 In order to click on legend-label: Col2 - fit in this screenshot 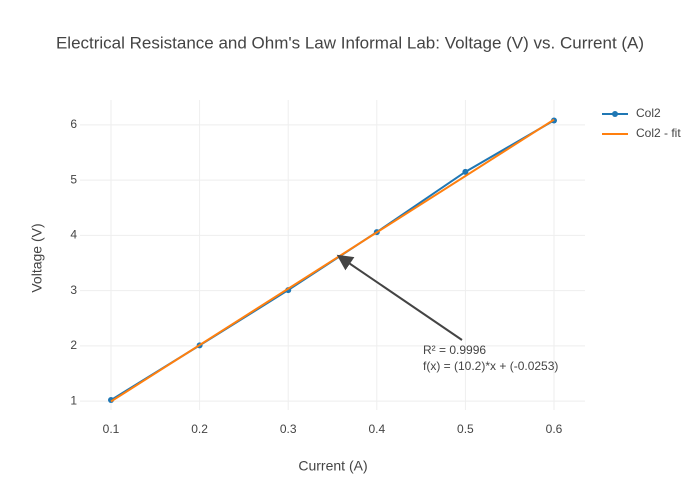, I will do `click(658, 133)`.